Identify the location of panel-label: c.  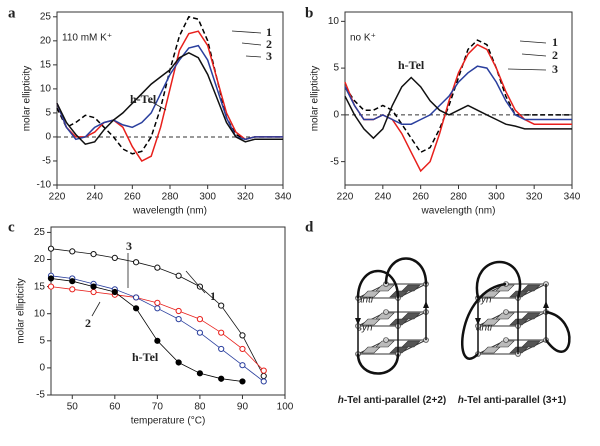
(11, 227).